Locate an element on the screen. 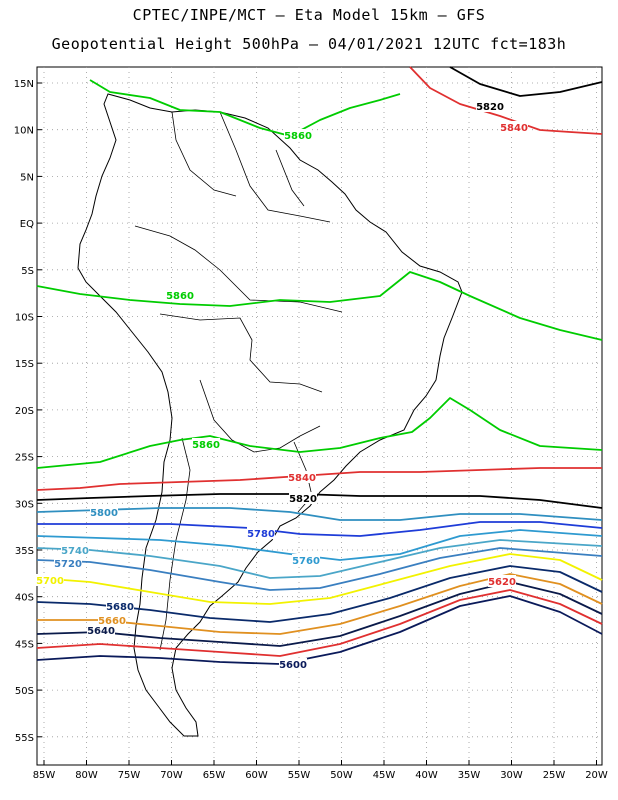 This screenshot has height=800, width=618. contour-label-5780: 5780 is located at coordinates (261, 534).